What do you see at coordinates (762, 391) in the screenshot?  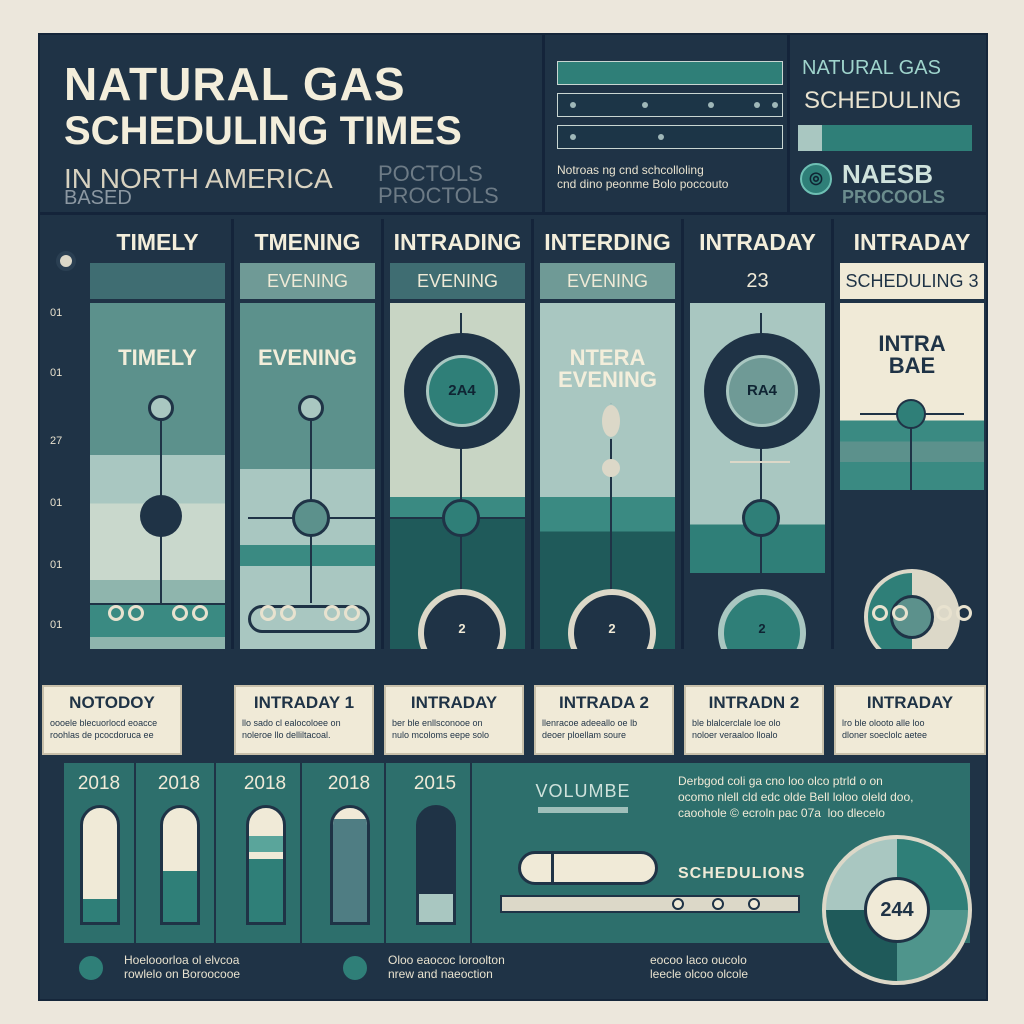 I see `clock-center: RA4` at bounding box center [762, 391].